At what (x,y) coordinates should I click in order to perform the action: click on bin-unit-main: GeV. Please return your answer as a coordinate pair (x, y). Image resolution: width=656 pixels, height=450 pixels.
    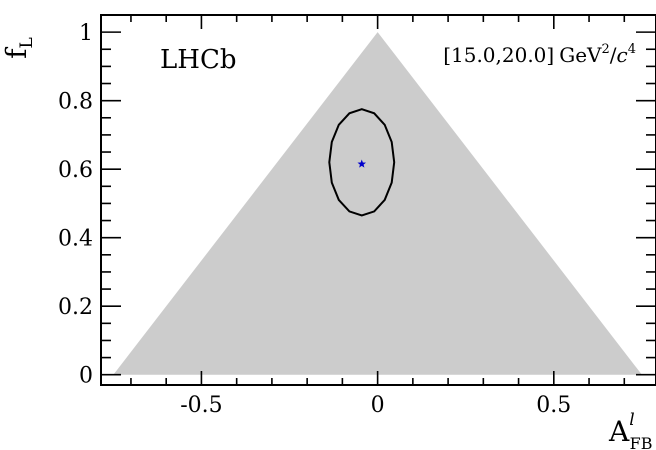
    Looking at the image, I should click on (580, 55).